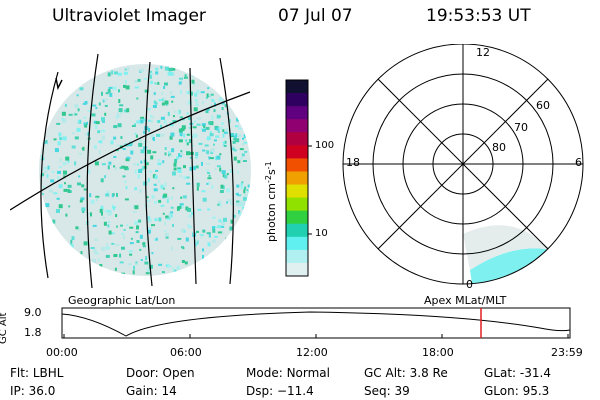 This screenshot has width=600, height=400. Describe the element at coordinates (483, 52) in the screenshot. I see `mlt-label-12: 12` at that location.